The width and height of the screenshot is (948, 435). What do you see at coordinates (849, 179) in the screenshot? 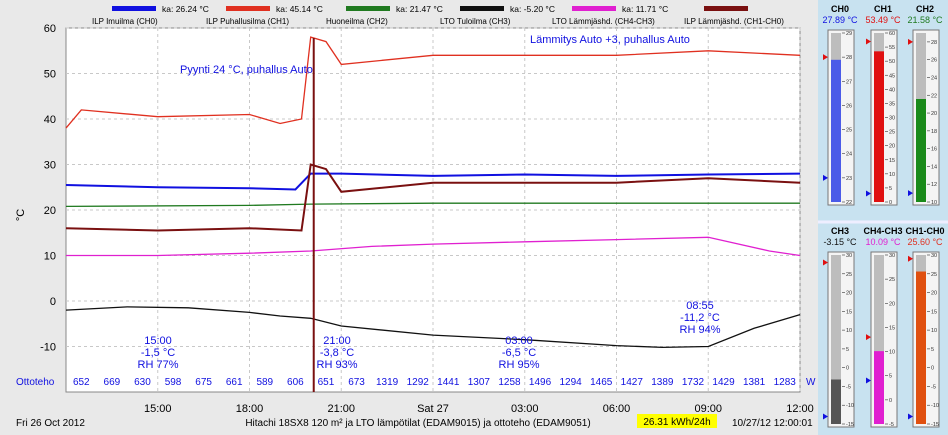
I see `gauge-tick-label: 23` at bounding box center [849, 179].